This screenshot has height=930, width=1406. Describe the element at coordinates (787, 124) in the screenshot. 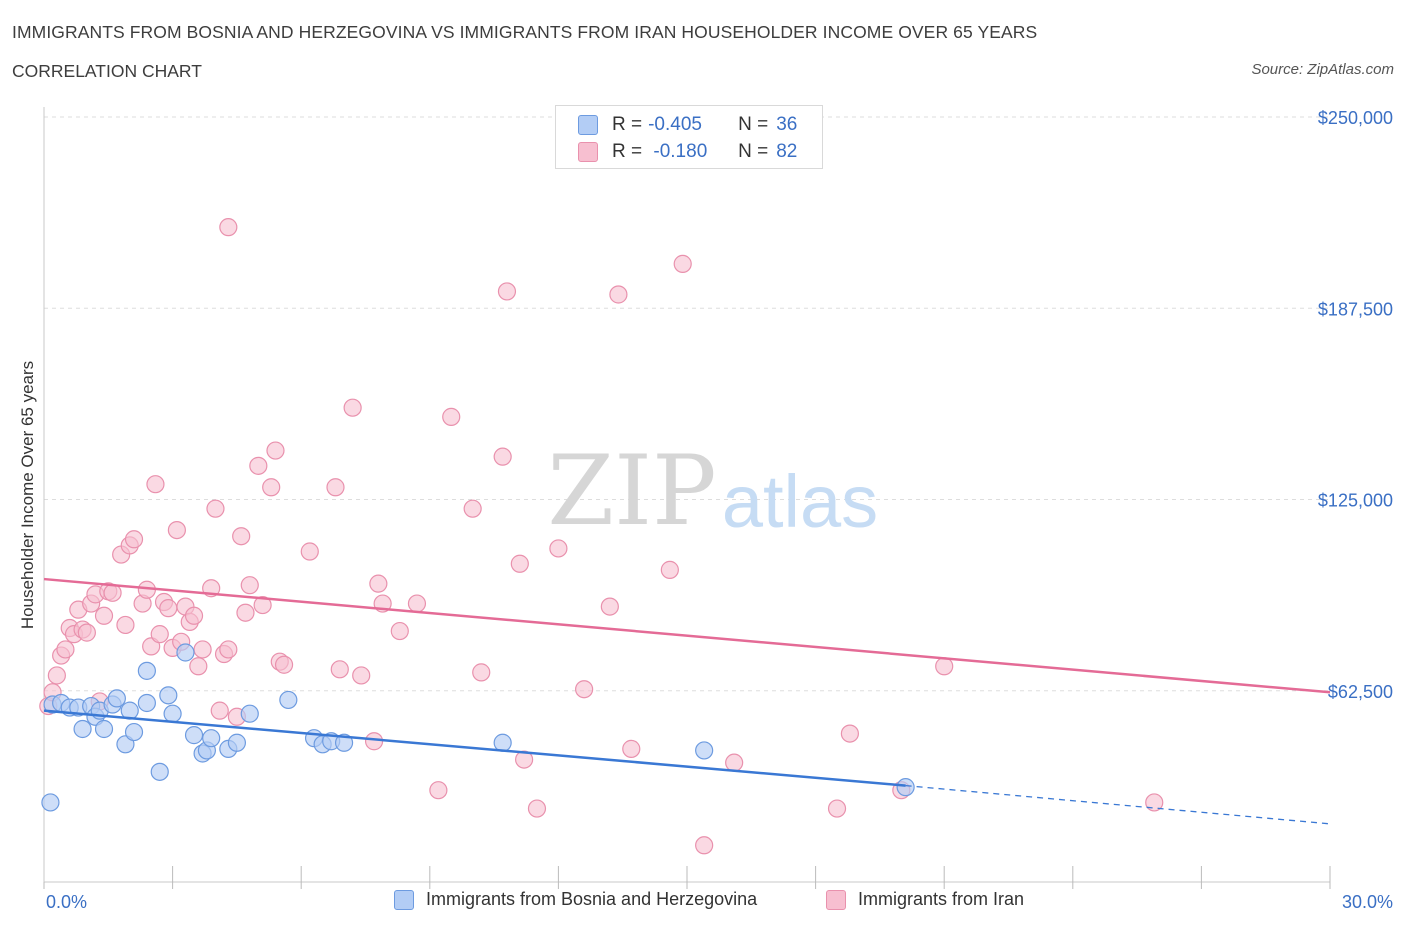

I see `n-value-bosnia: 36` at that location.